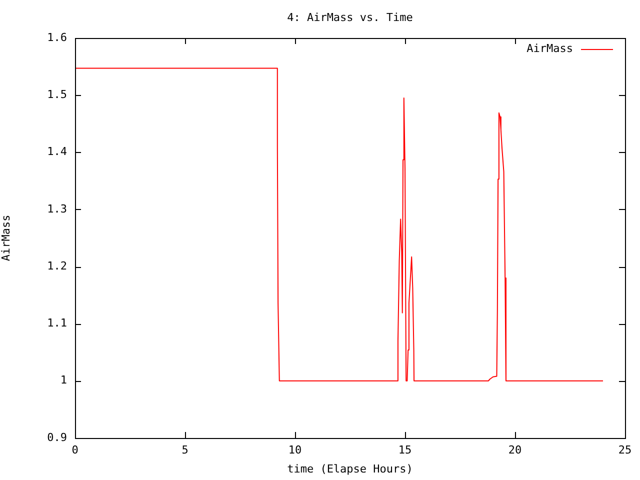 This screenshot has width=640, height=480. Describe the element at coordinates (63, 380) in the screenshot. I see `y-tick-label: 1` at that location.